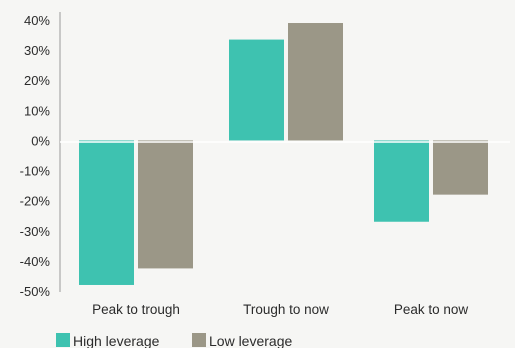  I want to click on y-tick-label: 20%, so click(37, 80).